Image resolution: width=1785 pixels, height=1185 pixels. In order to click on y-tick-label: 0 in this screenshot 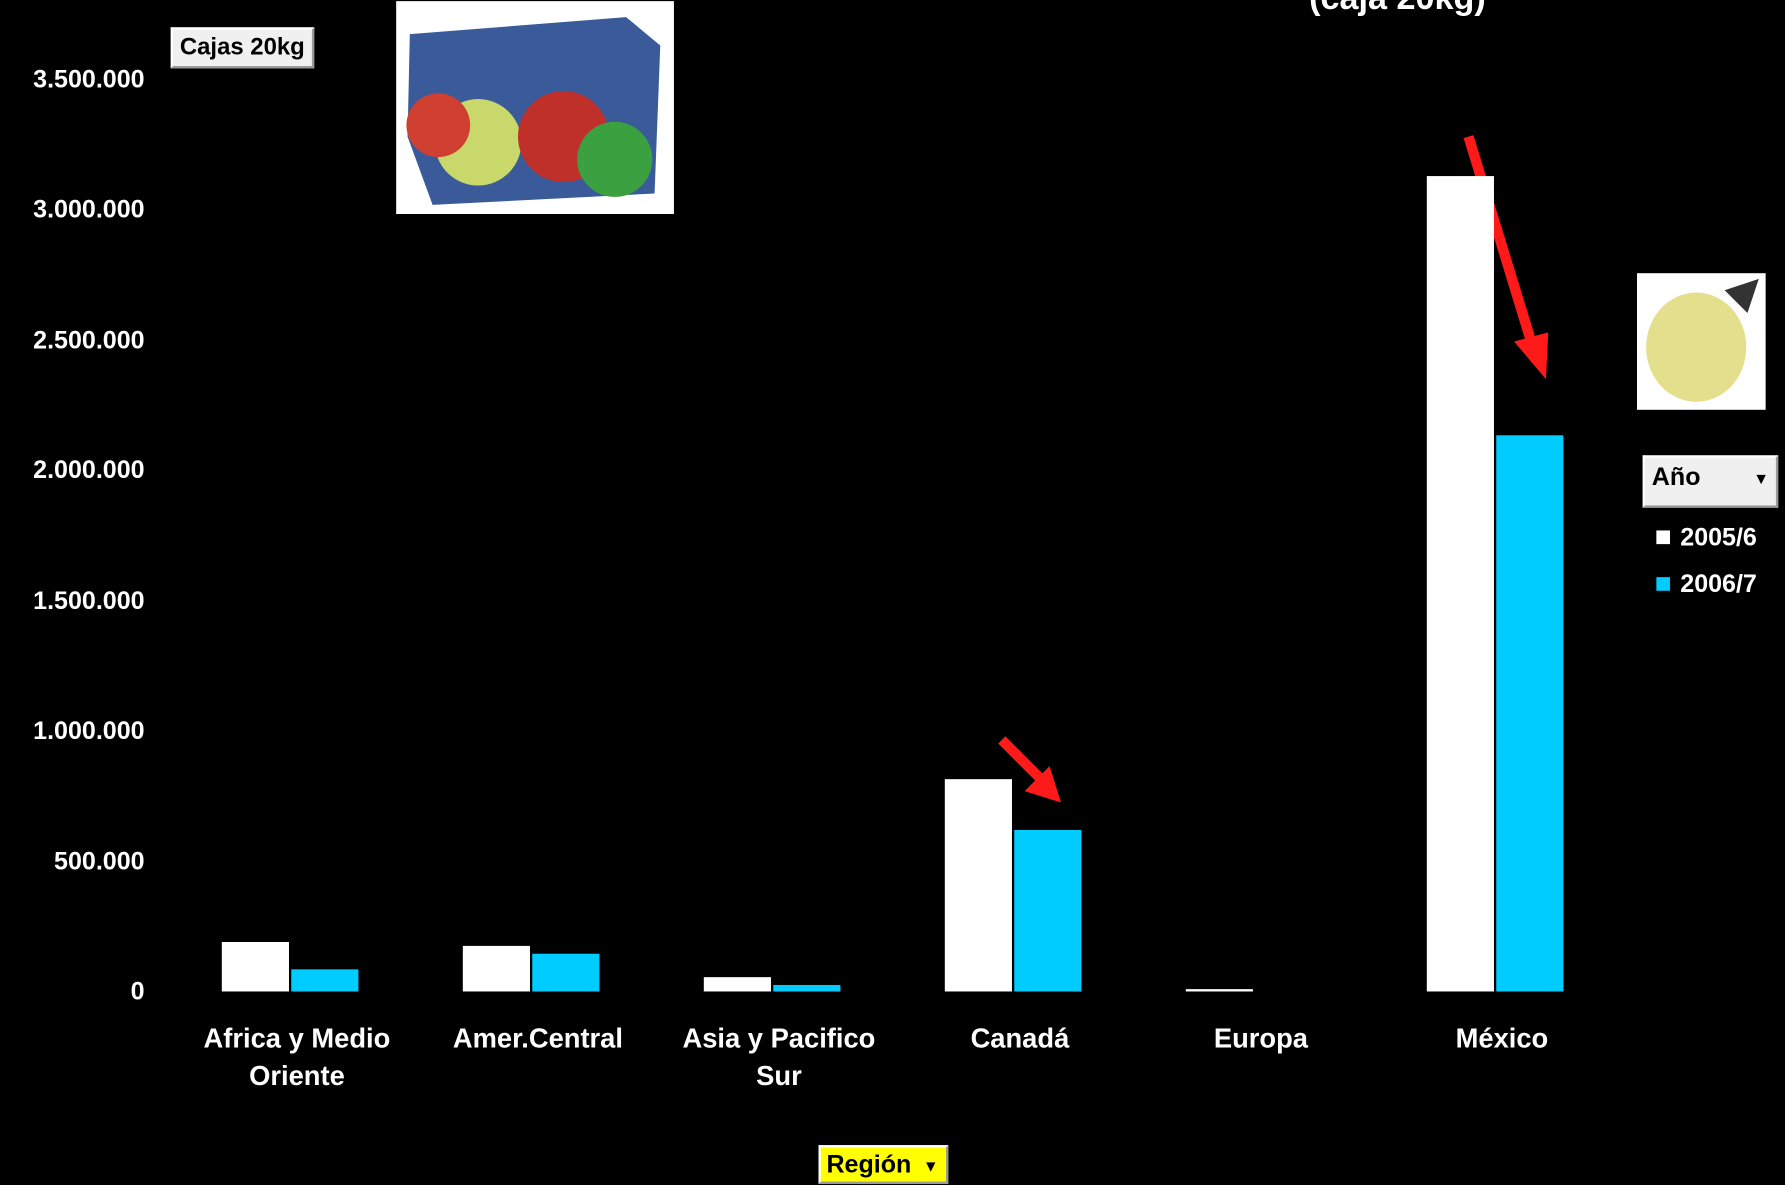, I will do `click(137, 991)`.